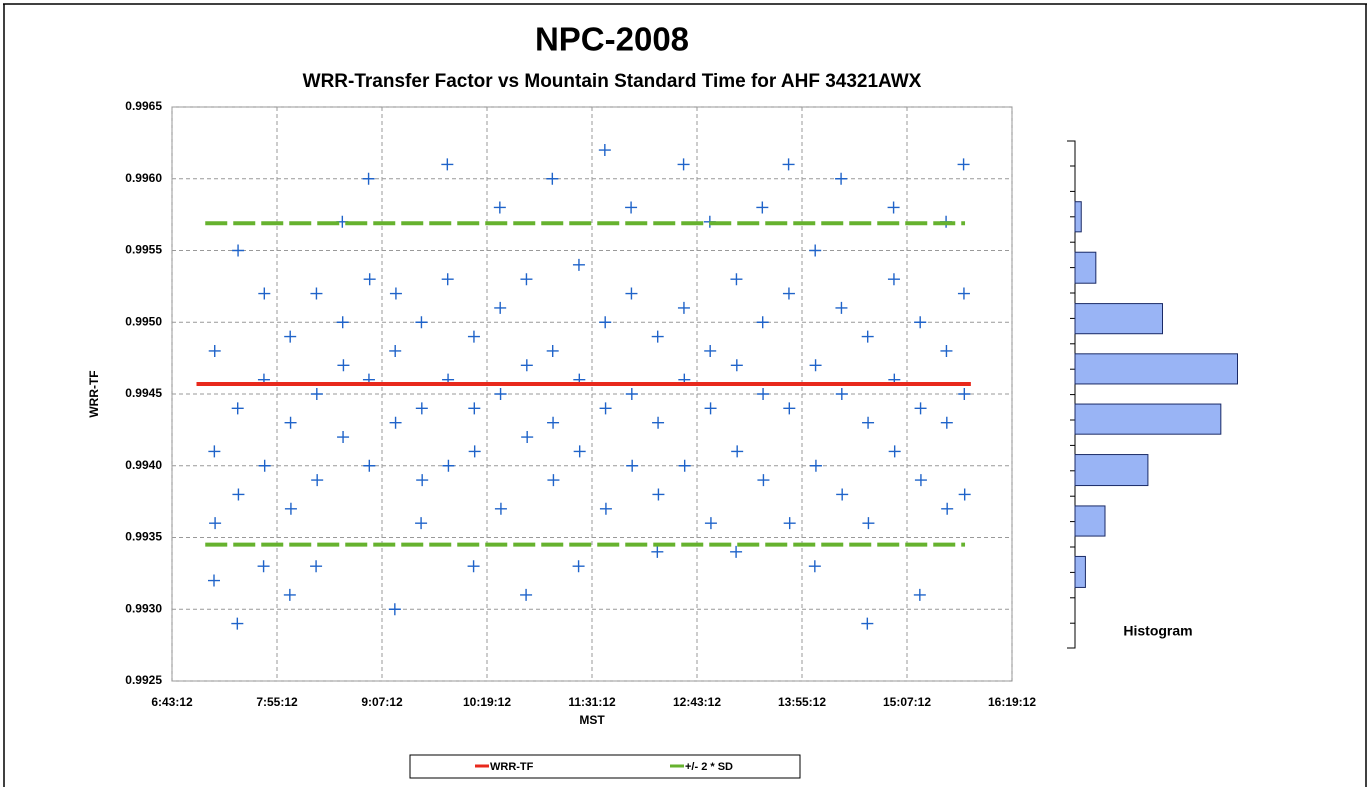 This screenshot has width=1370, height=792. I want to click on histogram-title: Histogram, so click(1157, 631).